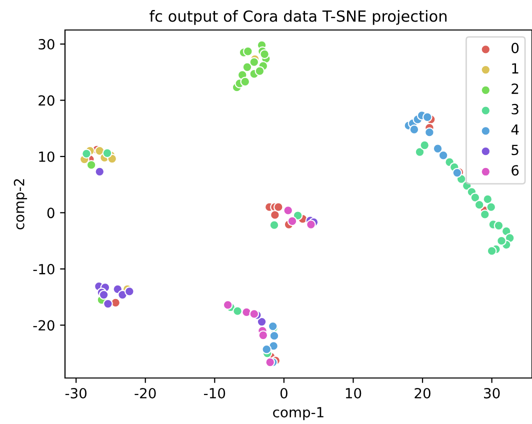  What do you see at coordinates (515, 170) in the screenshot?
I see `legend-label: 6` at bounding box center [515, 170].